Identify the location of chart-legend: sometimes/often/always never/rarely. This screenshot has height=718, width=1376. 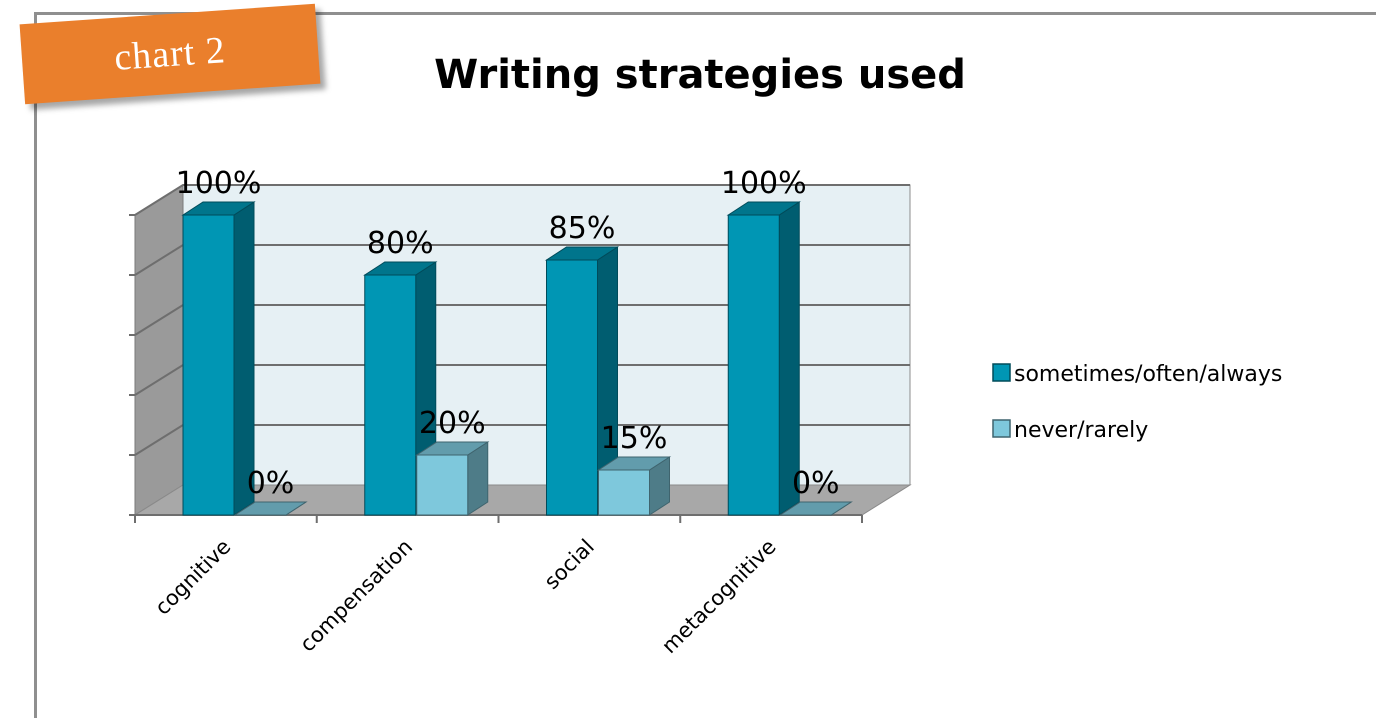
(1137, 402).